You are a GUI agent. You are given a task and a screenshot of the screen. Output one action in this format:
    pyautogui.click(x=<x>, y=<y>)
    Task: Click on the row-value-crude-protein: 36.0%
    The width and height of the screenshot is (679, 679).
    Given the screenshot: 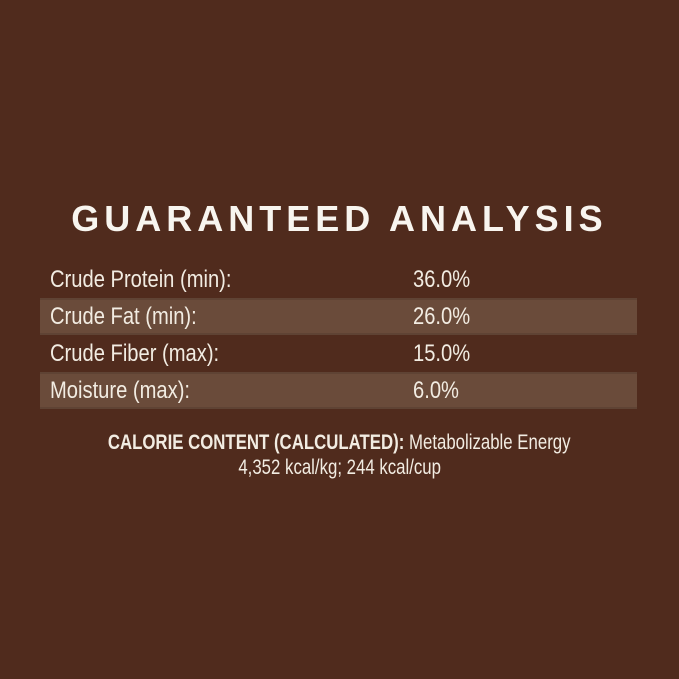 What is the action you would take?
    pyautogui.click(x=442, y=279)
    